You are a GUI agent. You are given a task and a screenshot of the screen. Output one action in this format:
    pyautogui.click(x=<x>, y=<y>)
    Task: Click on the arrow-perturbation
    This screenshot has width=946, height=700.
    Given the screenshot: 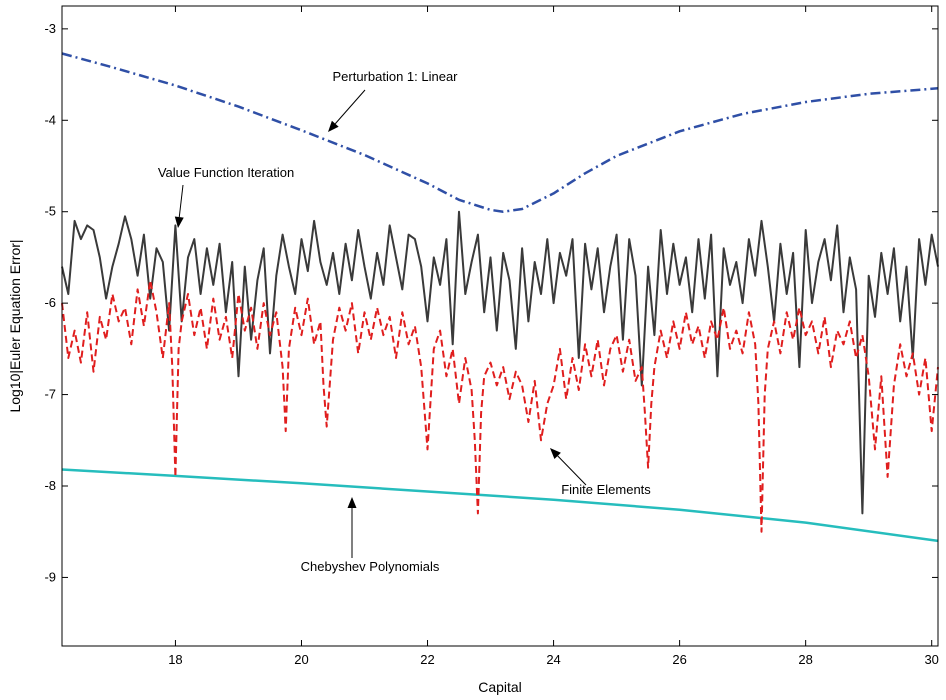 What is the action you would take?
    pyautogui.click(x=350, y=107)
    